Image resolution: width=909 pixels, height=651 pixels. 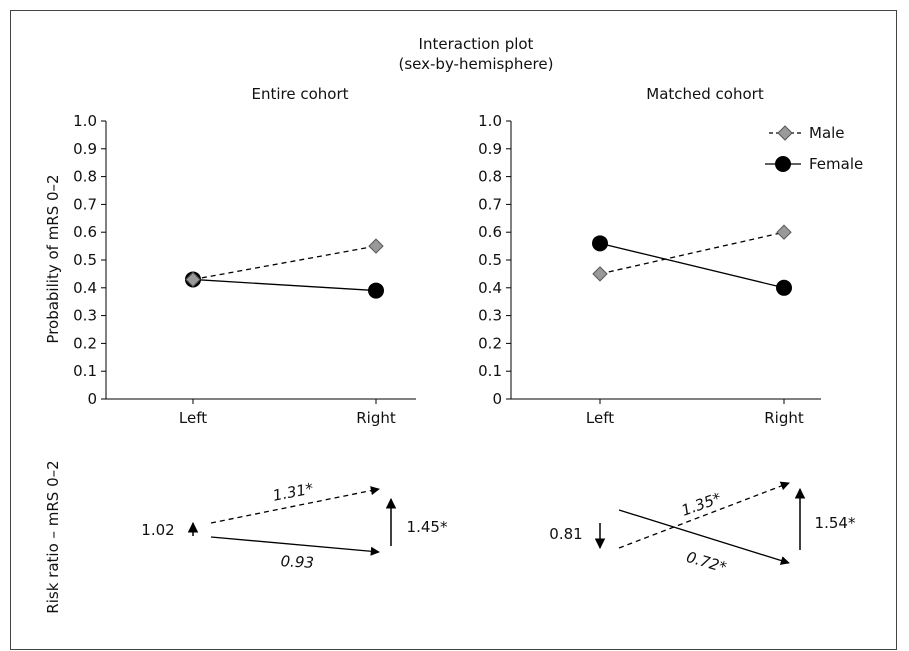 What do you see at coordinates (53, 258) in the screenshot?
I see `top-y-axis-label: Probability of mRS 0–2` at bounding box center [53, 258].